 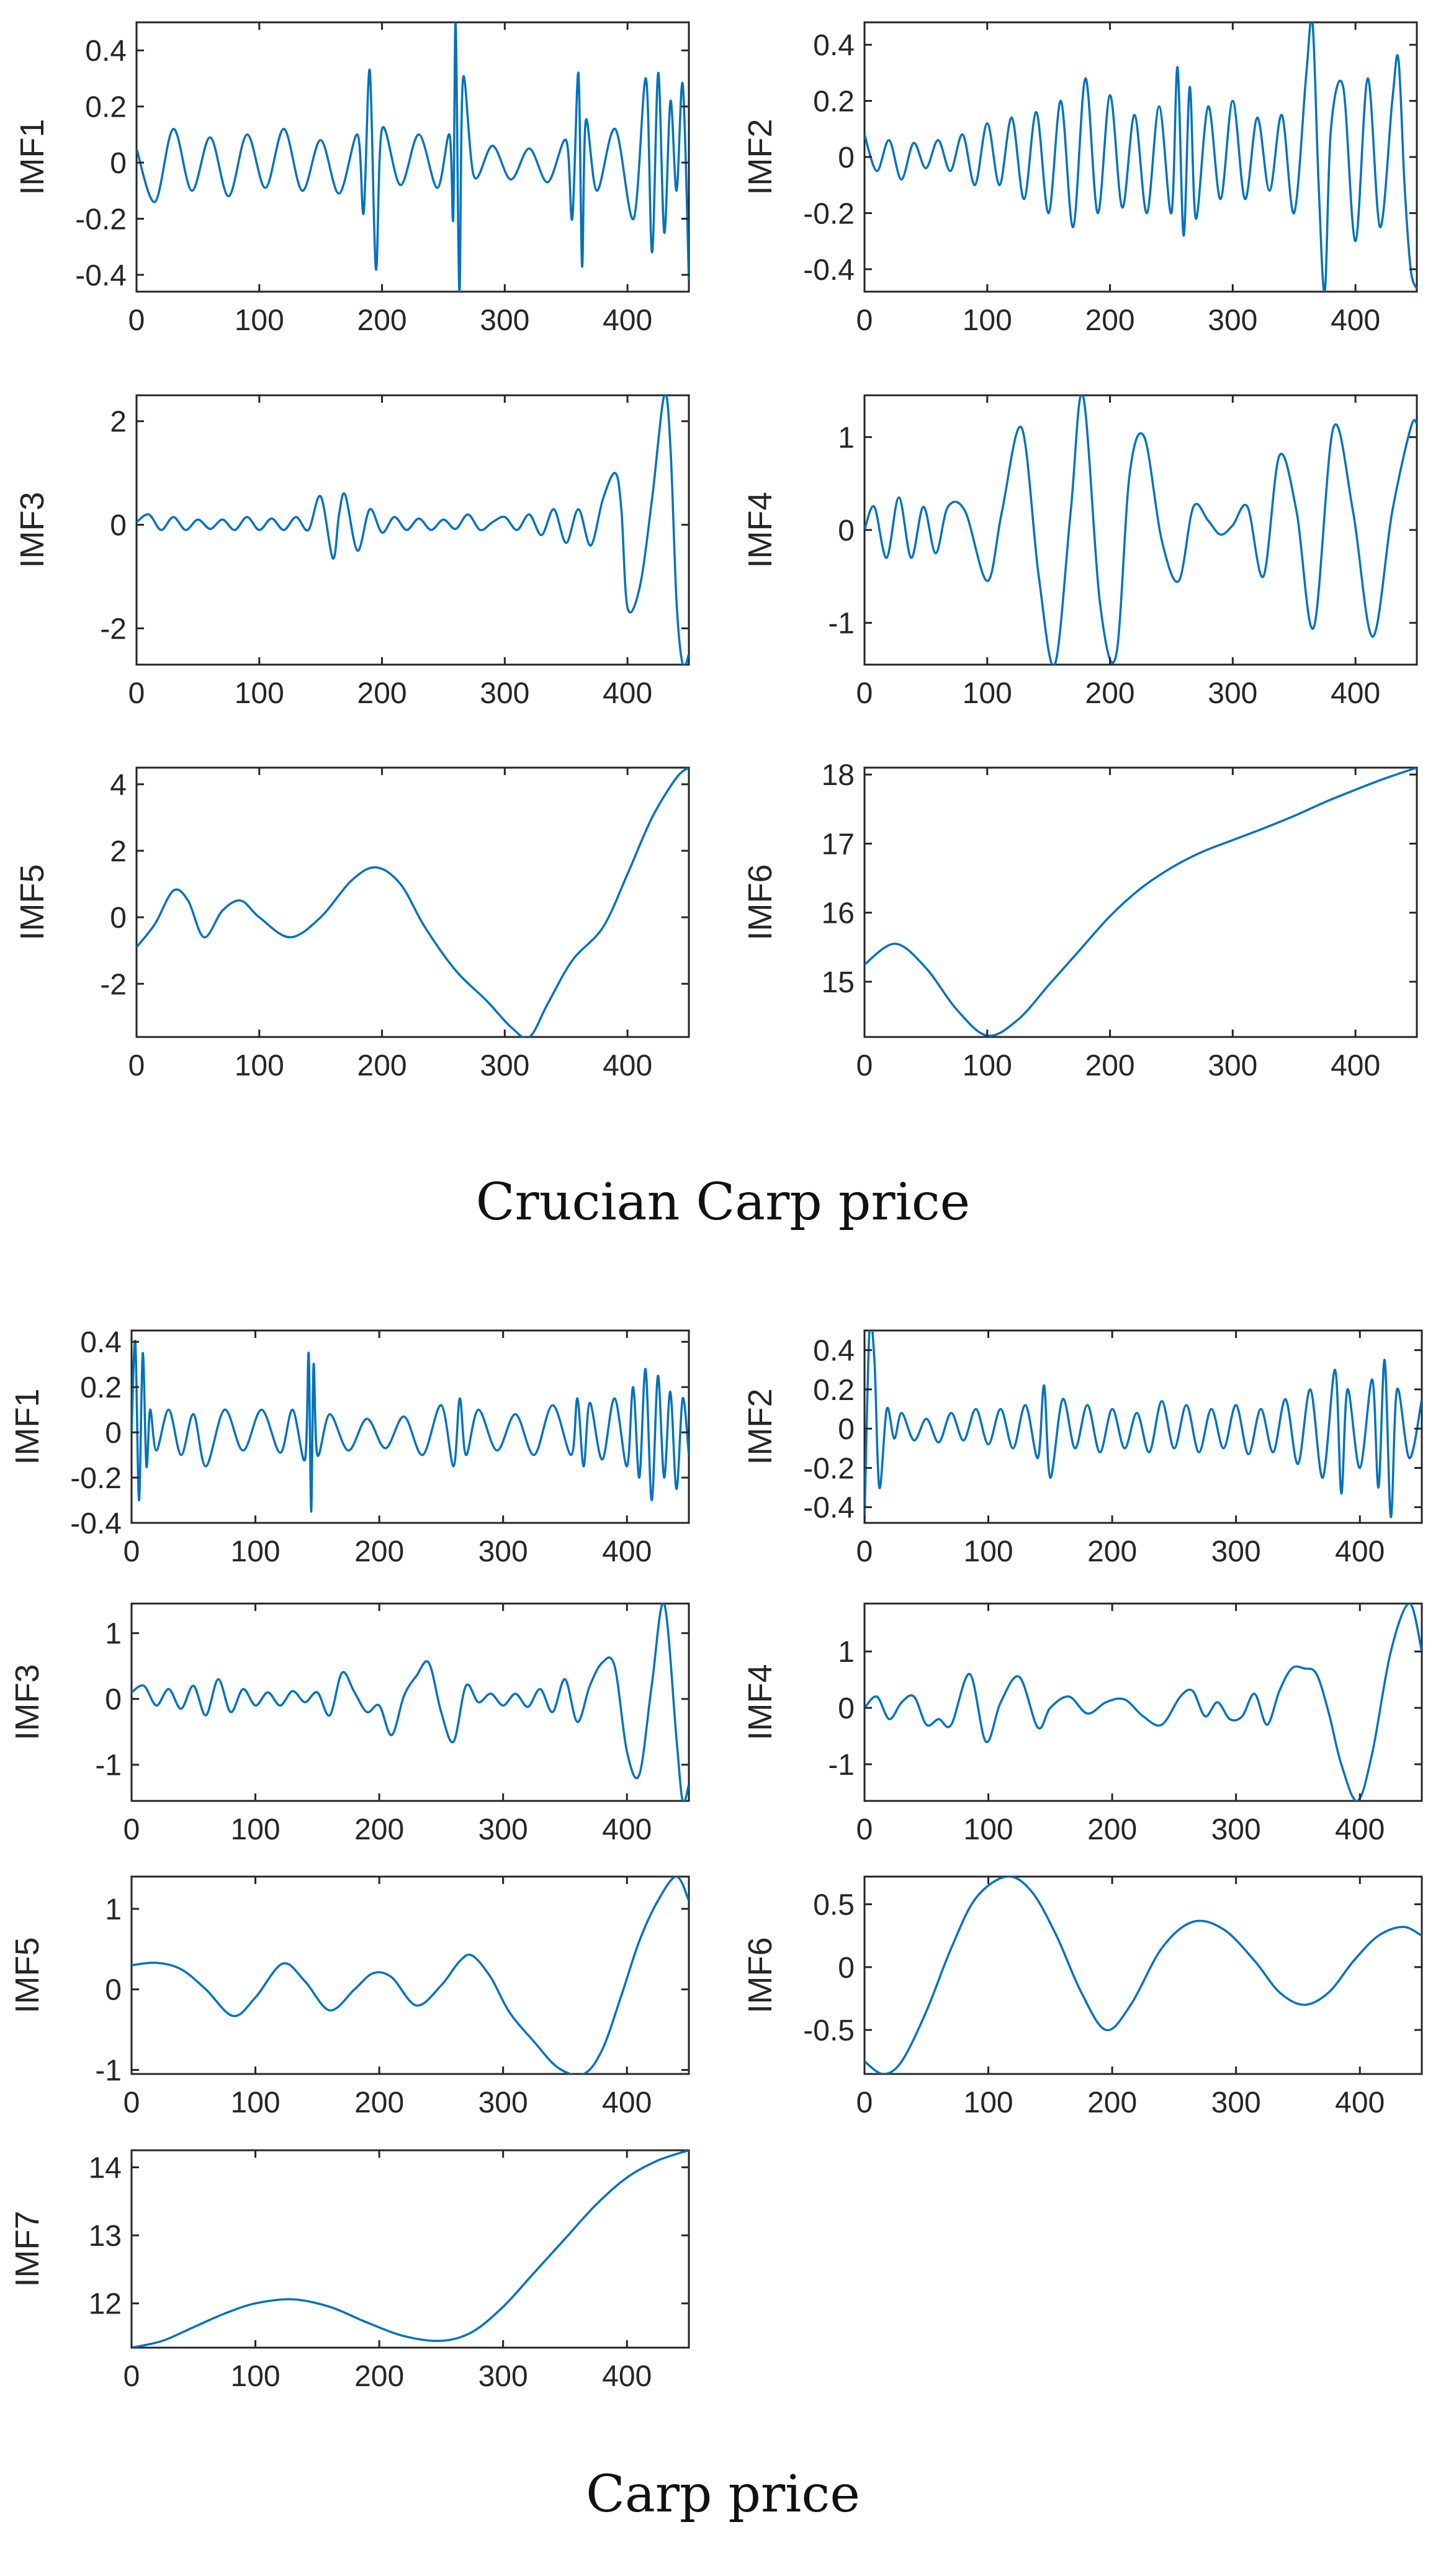 I want to click on chart-c-imf1: 0 100 200 300 400 -0.4 -0.2 0 0.2 0.4 IMF1, so click(x=352, y=179).